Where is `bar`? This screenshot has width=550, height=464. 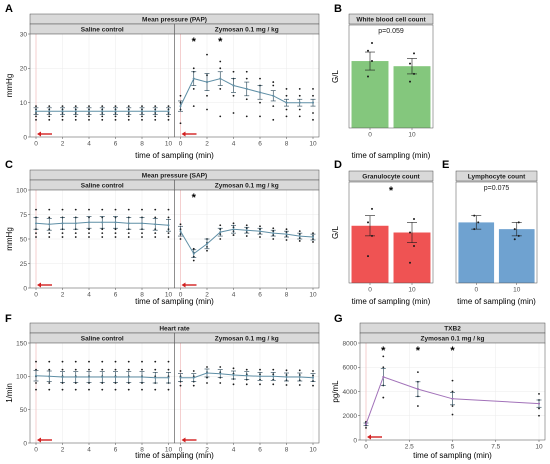 bar is located at coordinates (412, 97).